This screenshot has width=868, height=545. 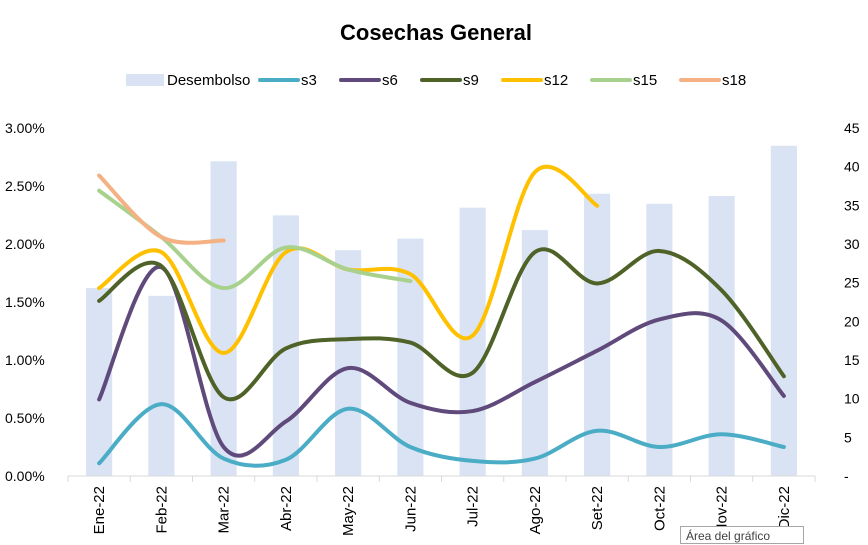 I want to click on legend-label: s15, so click(x=645, y=80).